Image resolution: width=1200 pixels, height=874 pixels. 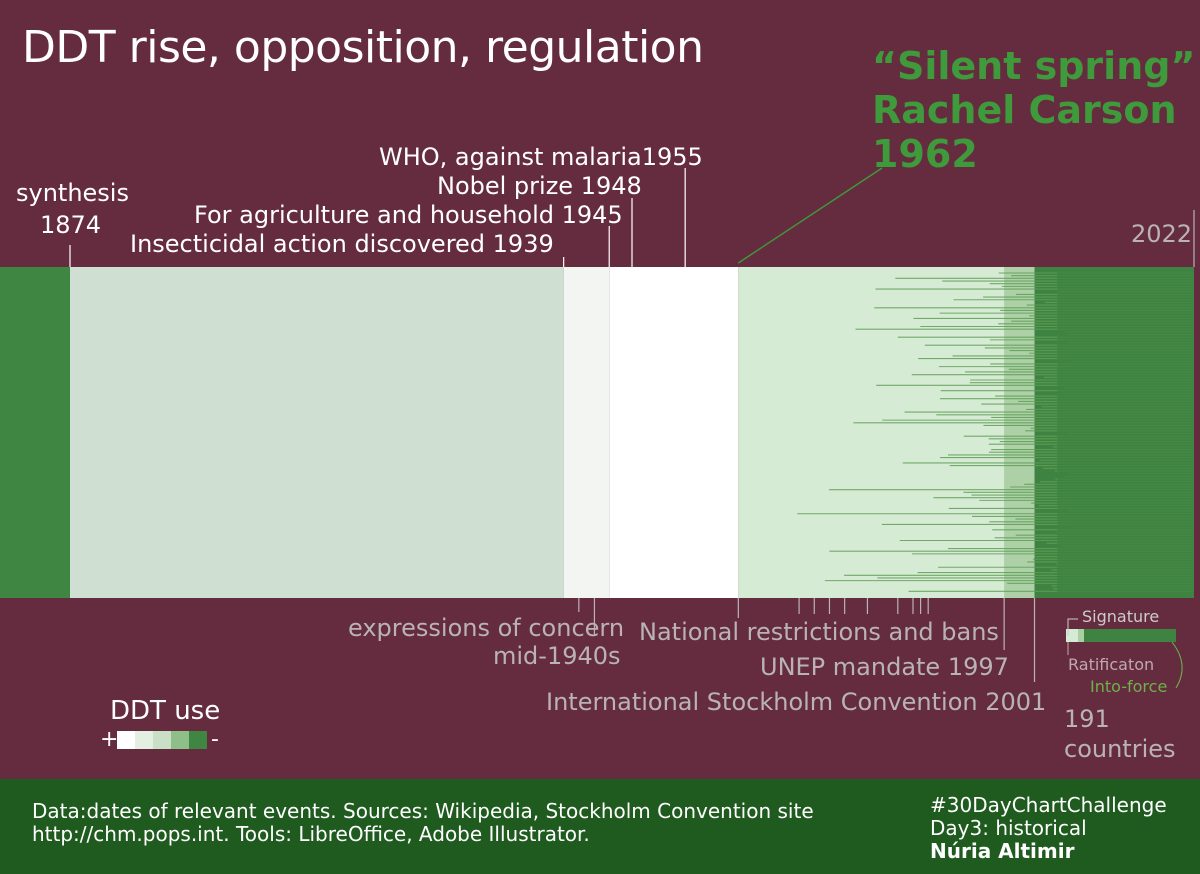 I want to click on label-stockholm: International Stockholm Convention 2001, so click(x=796, y=702).